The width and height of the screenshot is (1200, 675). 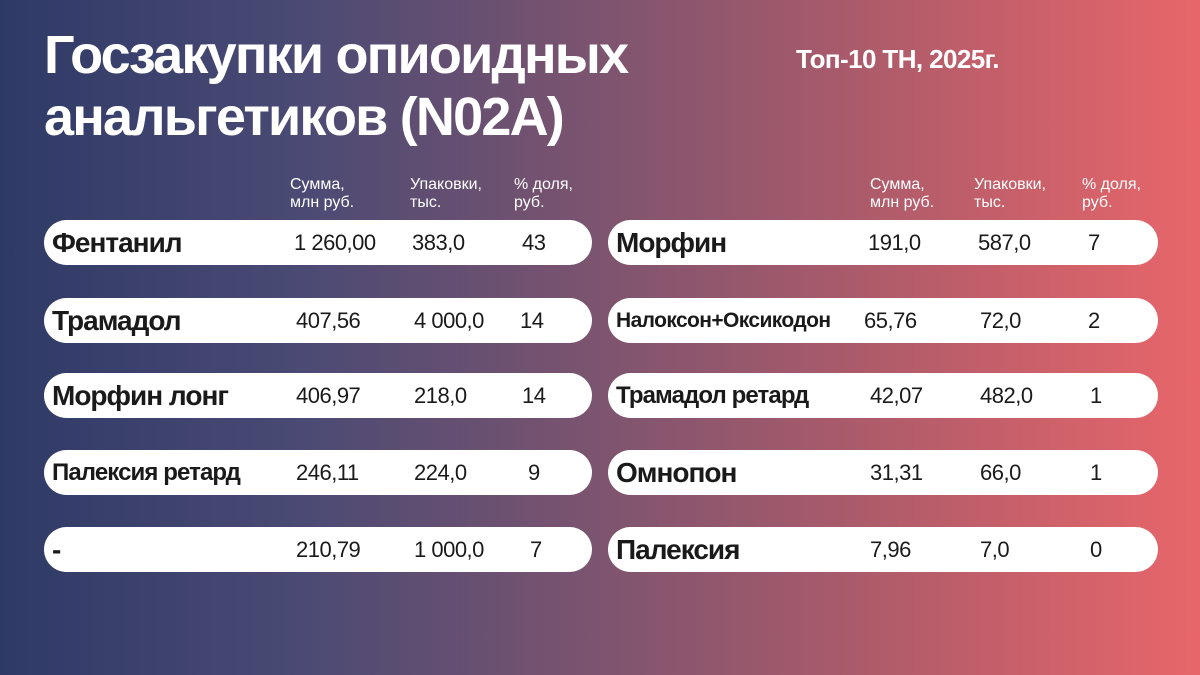 I want to click on table-row: Палексия ретард 246,11 224,0 9, so click(x=318, y=472).